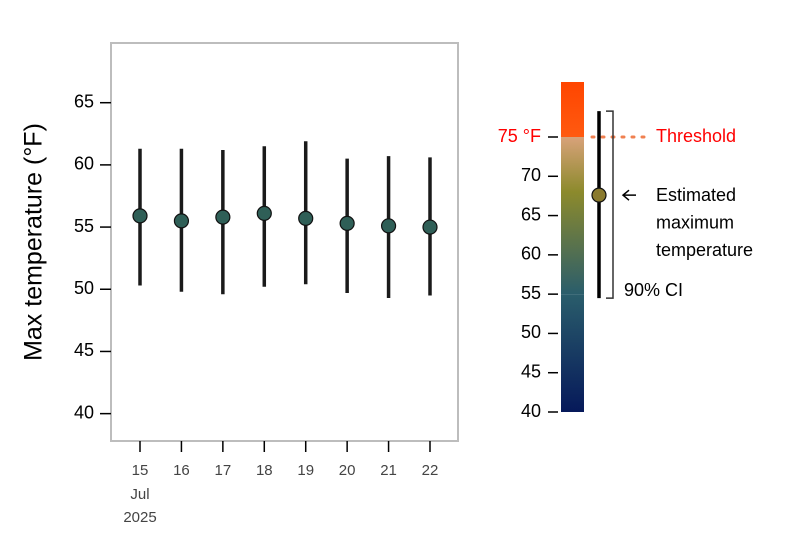 Image resolution: width=800 pixels, height=555 pixels. Describe the element at coordinates (599, 195) in the screenshot. I see `example-point` at that location.